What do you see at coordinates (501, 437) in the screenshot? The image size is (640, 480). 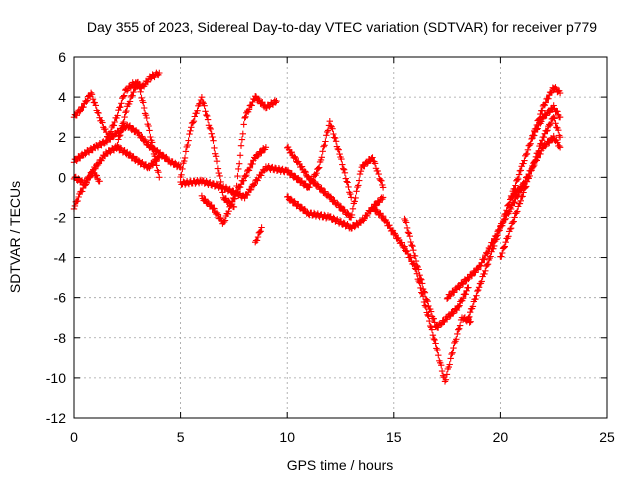 I see `x-tick-label: 20` at bounding box center [501, 437].